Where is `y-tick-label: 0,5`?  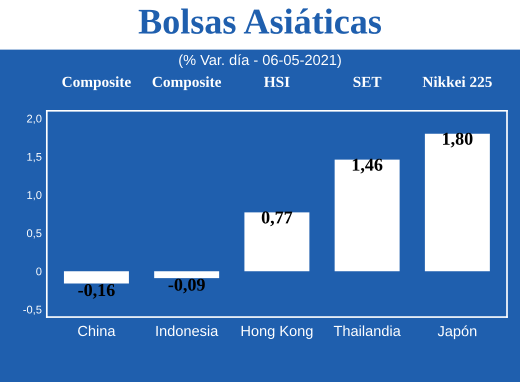 y-tick-label: 0,5 is located at coordinates (34, 233).